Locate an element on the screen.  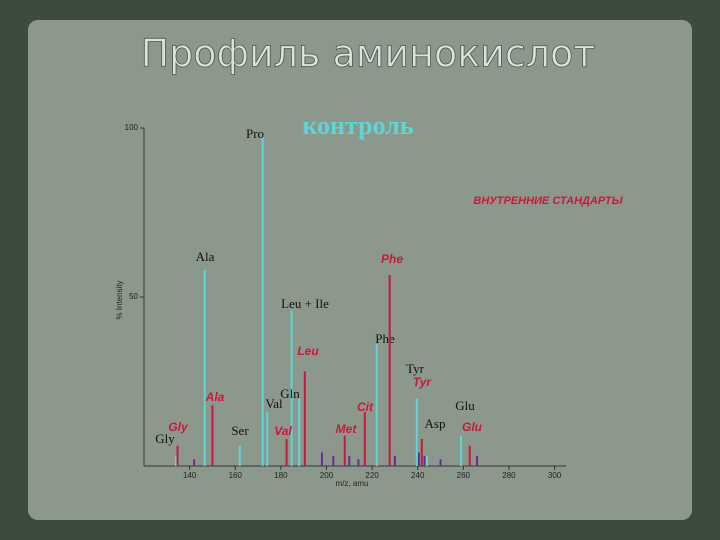
series-title: ВНУТРЕННИЕ СТАНДАРТЫ is located at coordinates (548, 201).